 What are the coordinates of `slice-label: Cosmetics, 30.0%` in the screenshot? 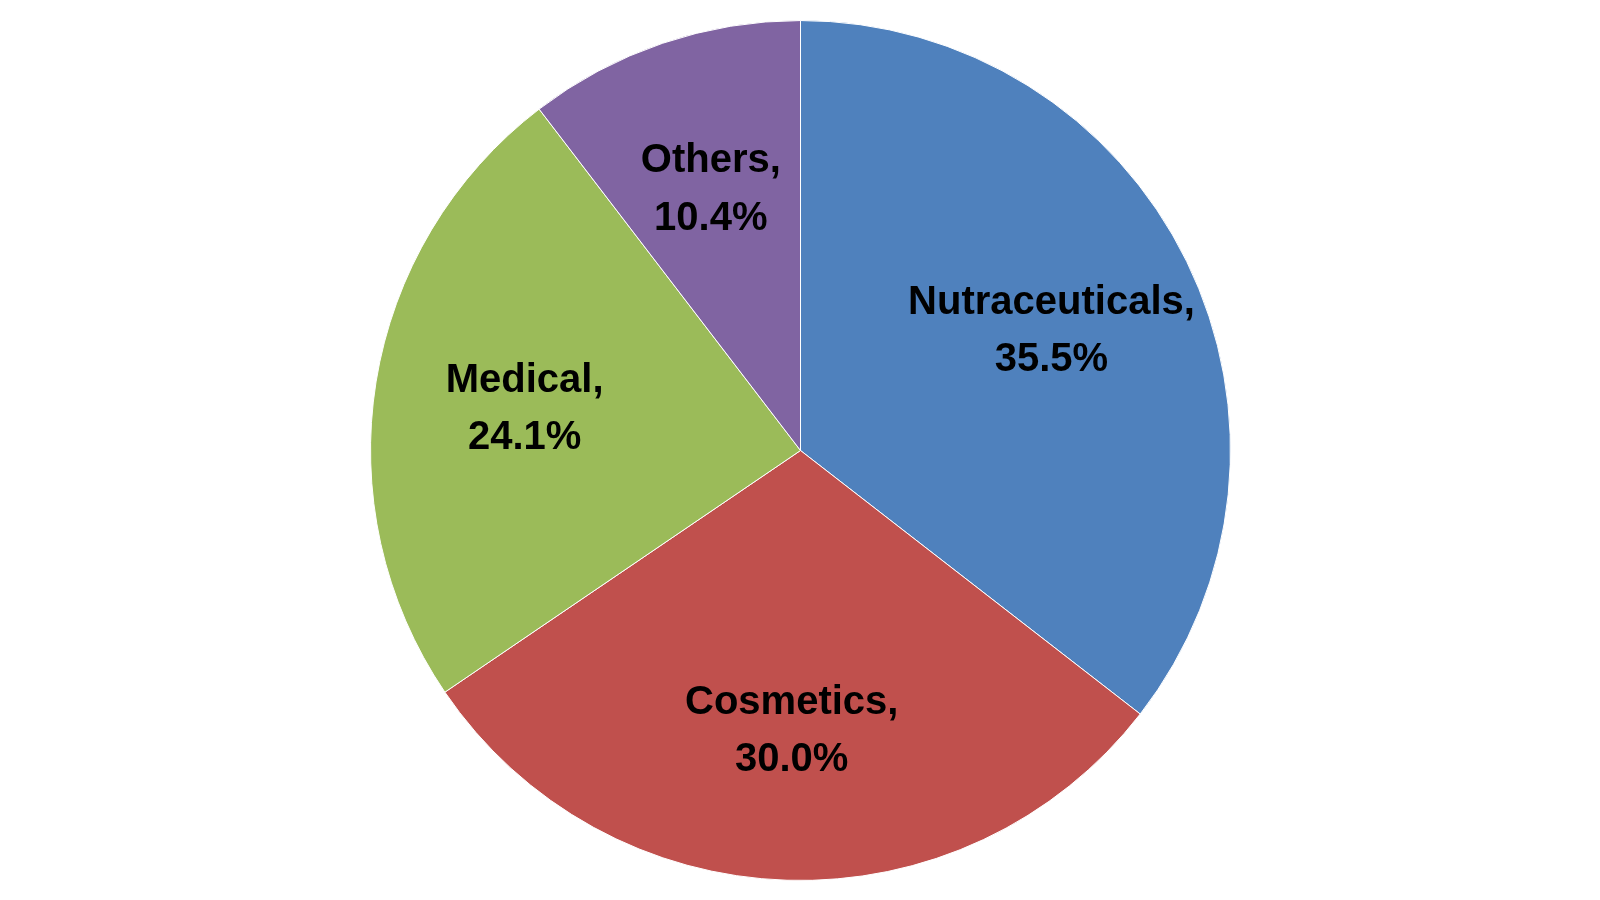 It's located at (792, 728).